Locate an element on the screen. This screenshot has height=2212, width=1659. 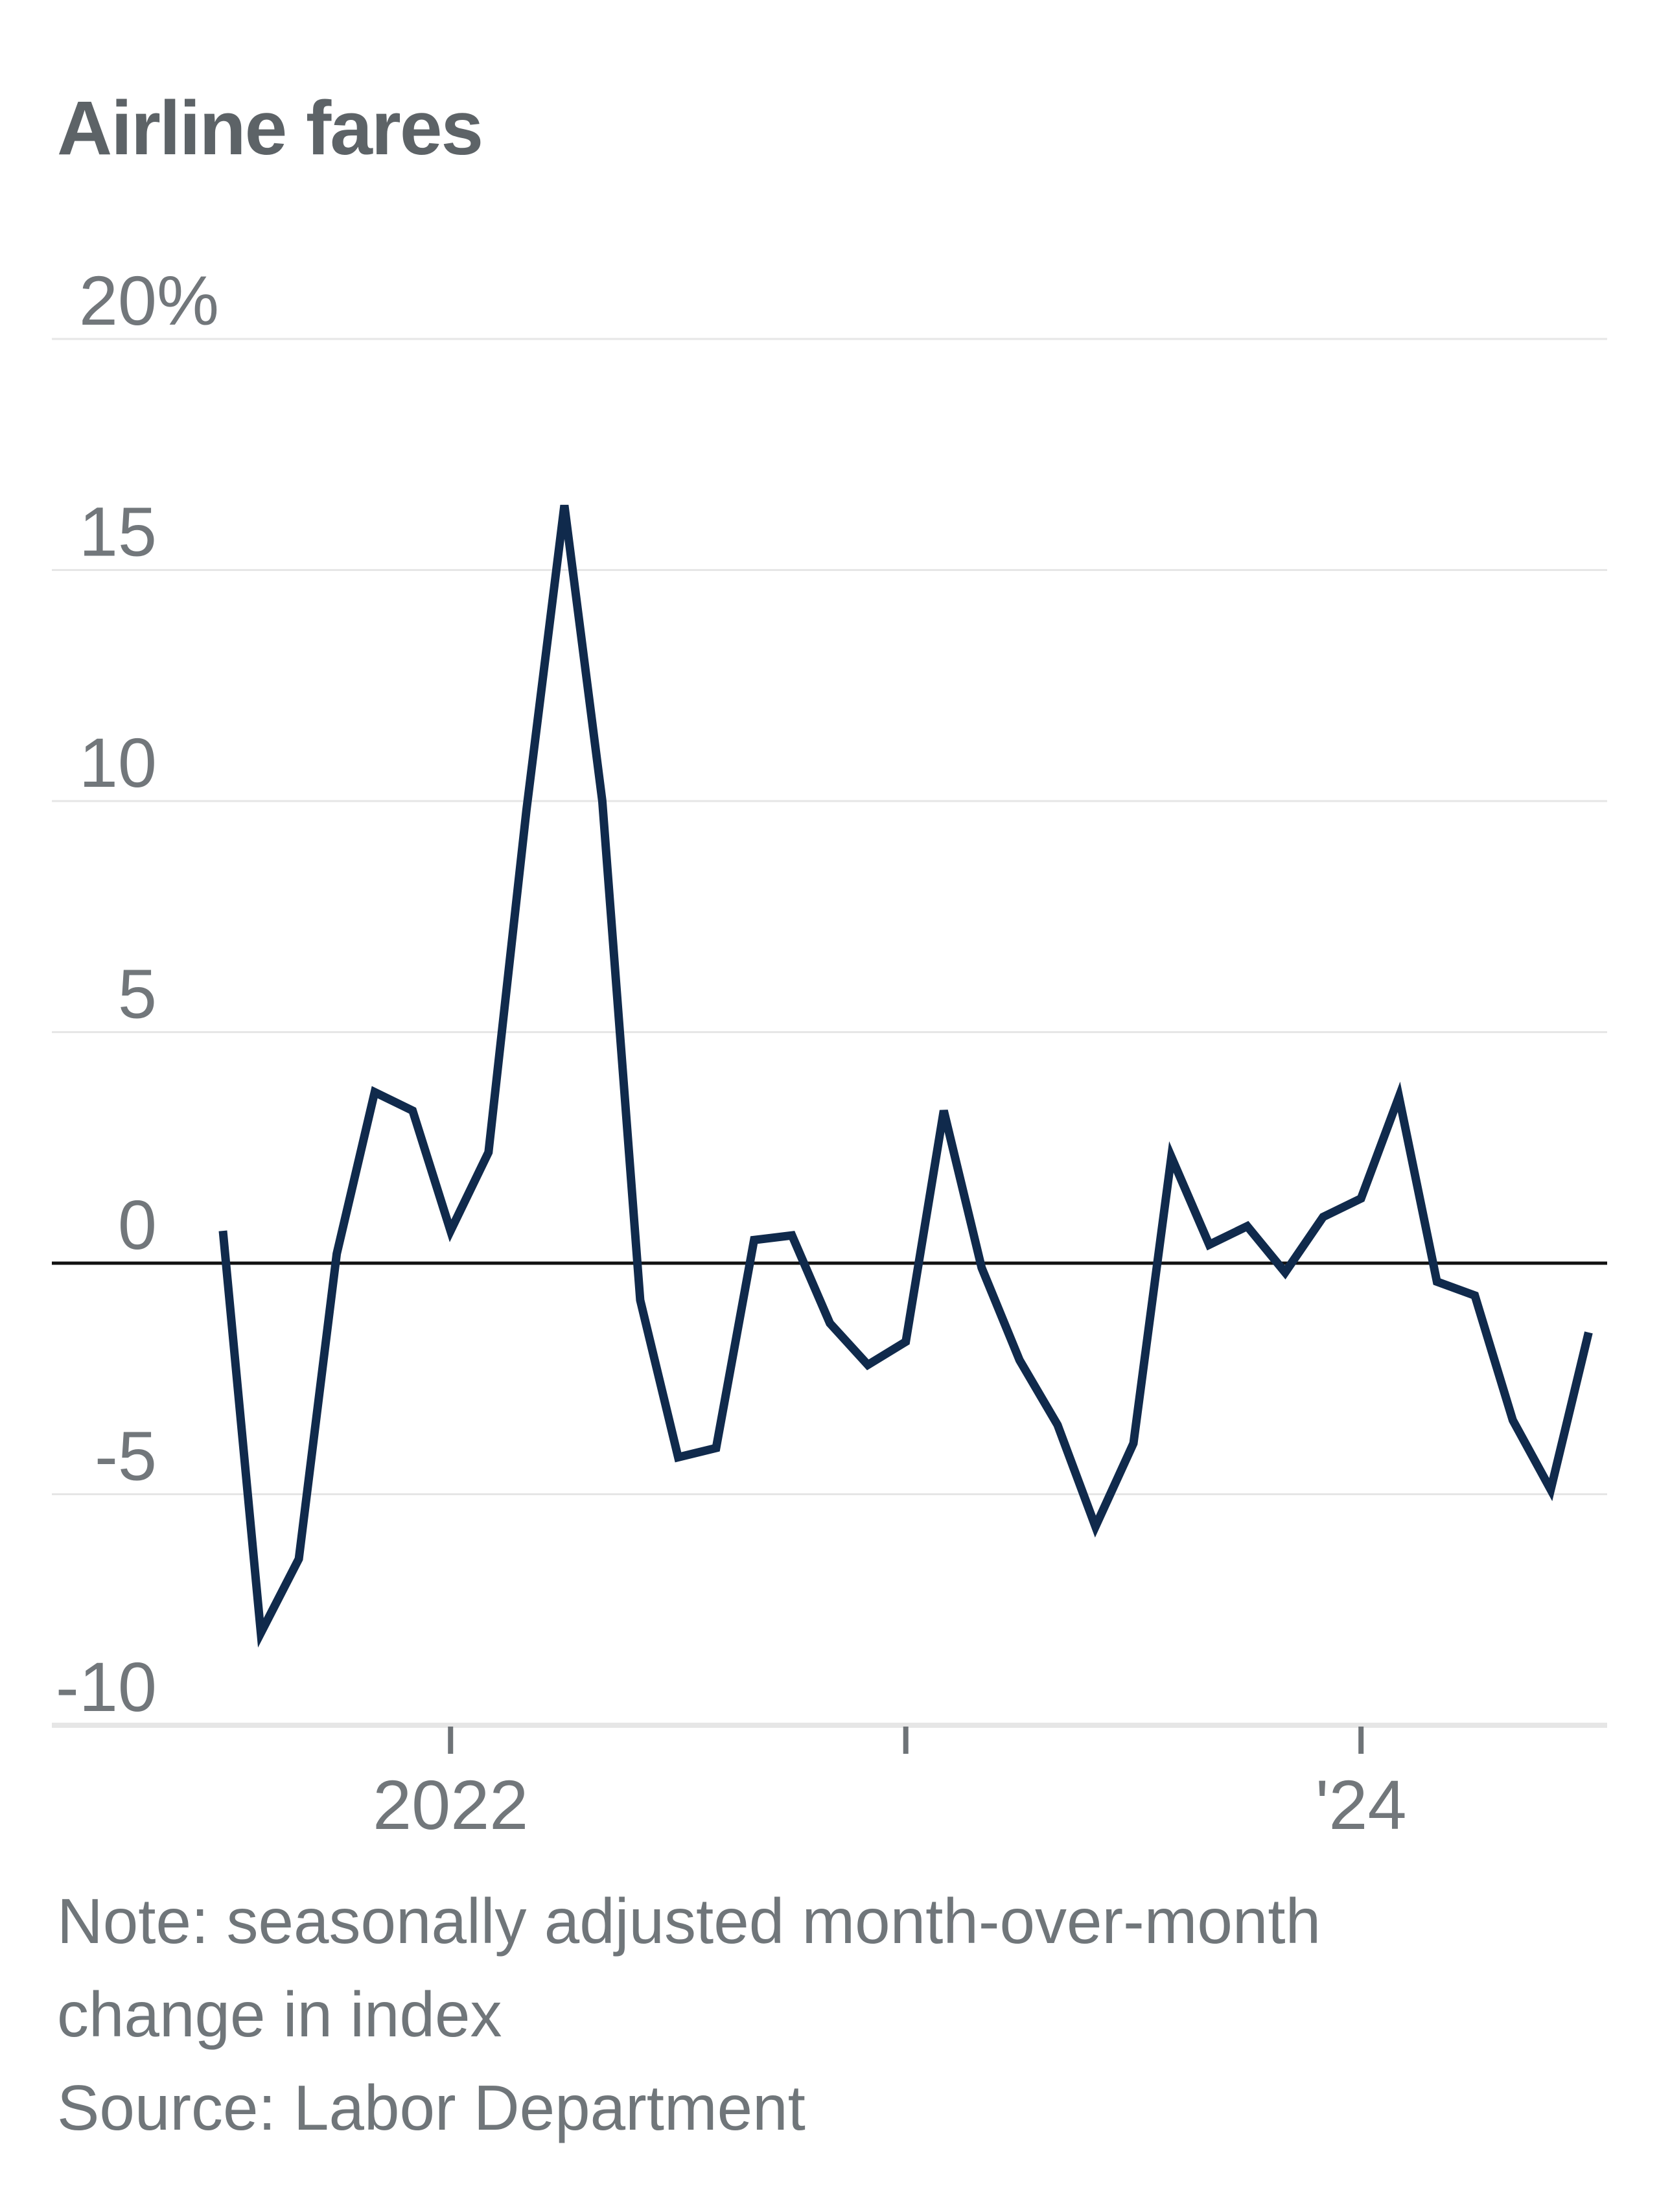
y-tick-label--5: -5 is located at coordinates (126, 1456).